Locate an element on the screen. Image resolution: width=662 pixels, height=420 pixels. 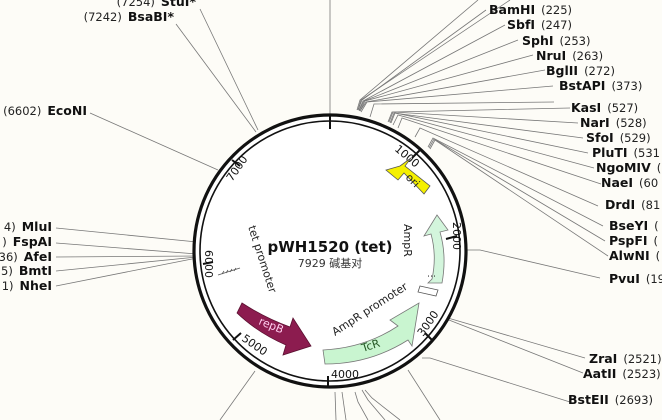
svg-text: BseYI( is located at coordinates (634, 225).